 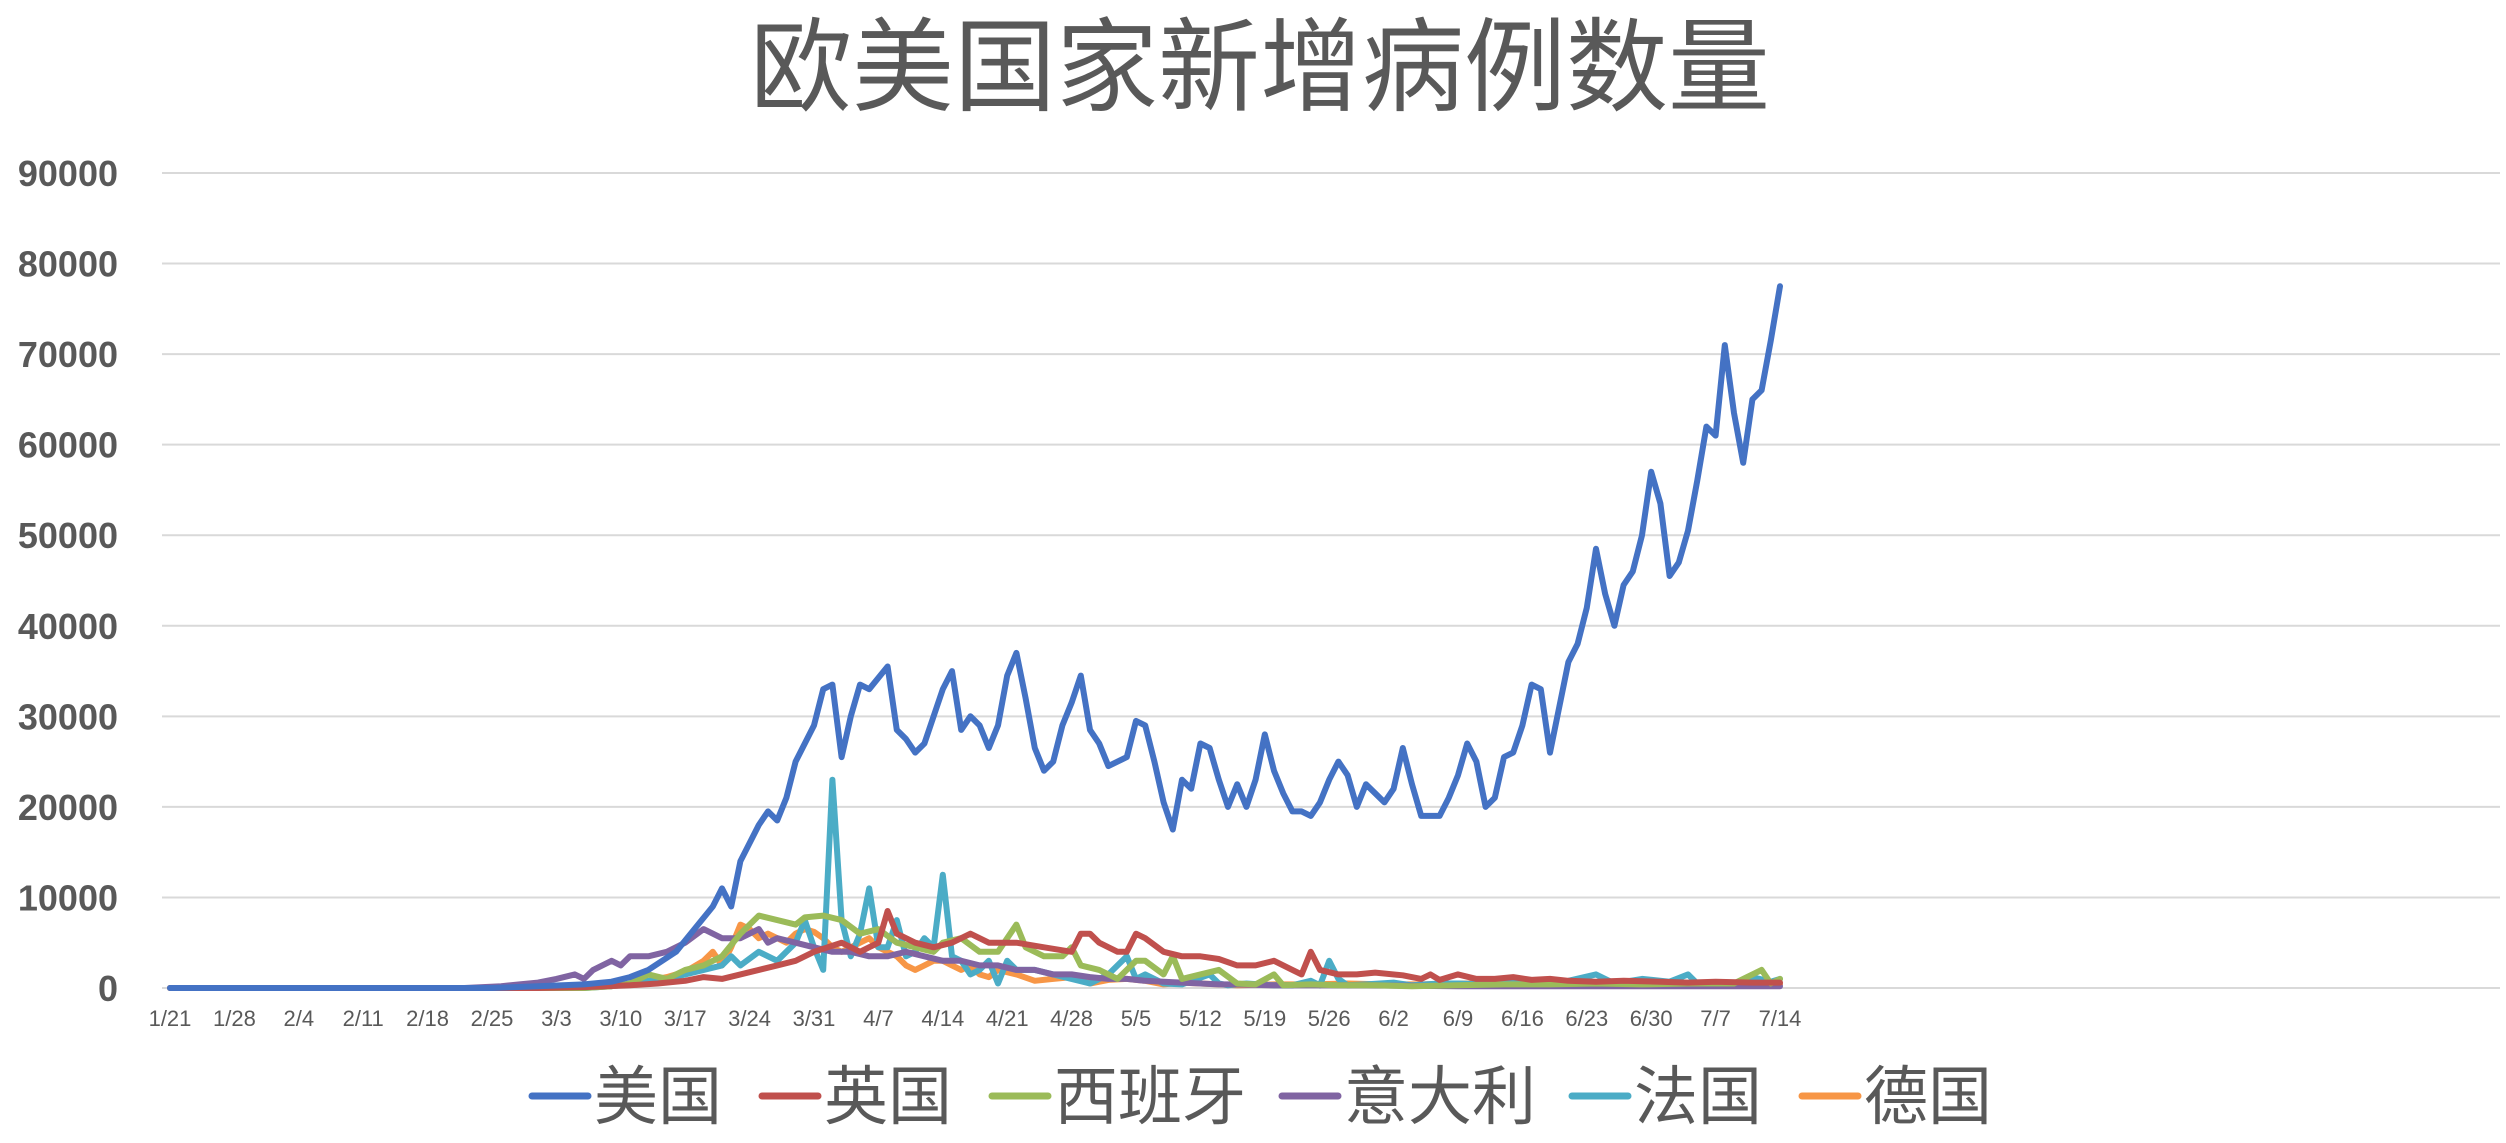 I want to click on x-tick-label: 6/23, so click(x=1586, y=1018).